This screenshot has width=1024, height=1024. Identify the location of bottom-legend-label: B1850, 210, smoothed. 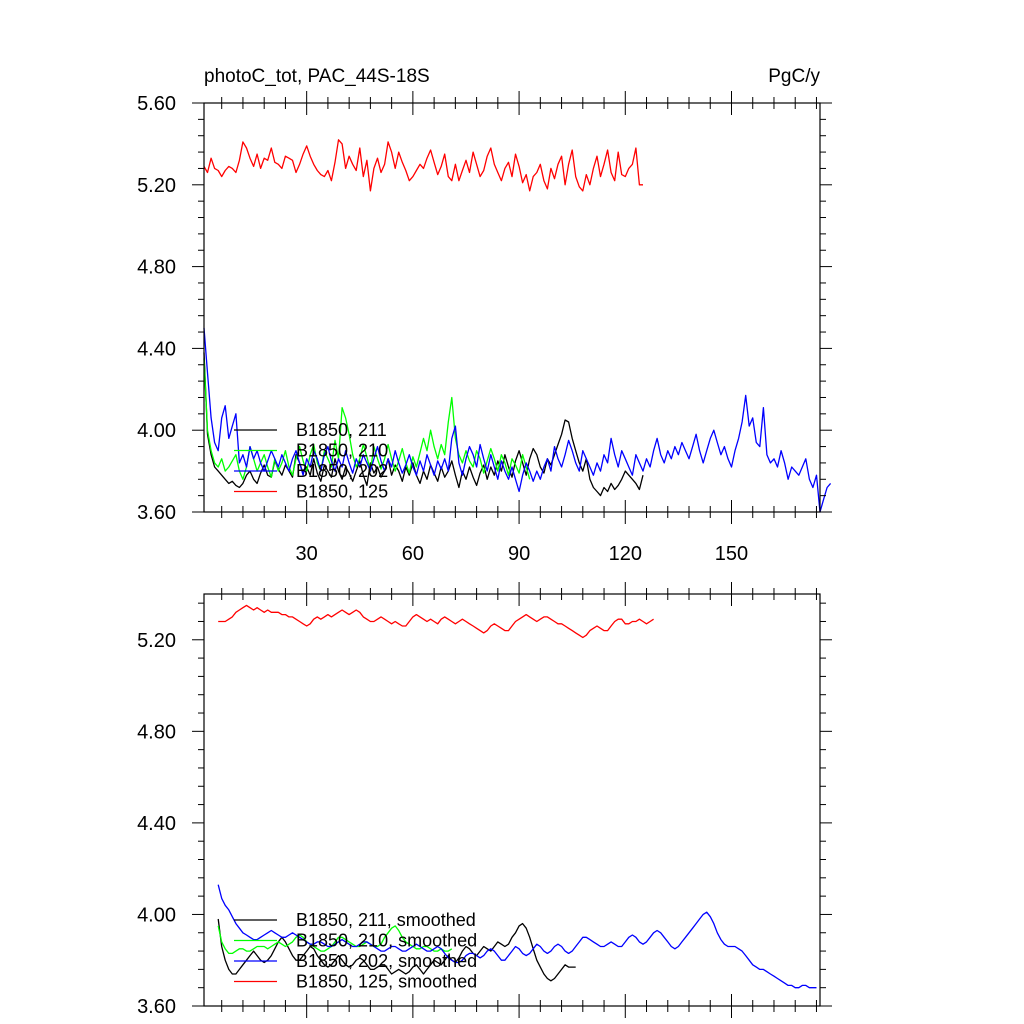
(386, 941).